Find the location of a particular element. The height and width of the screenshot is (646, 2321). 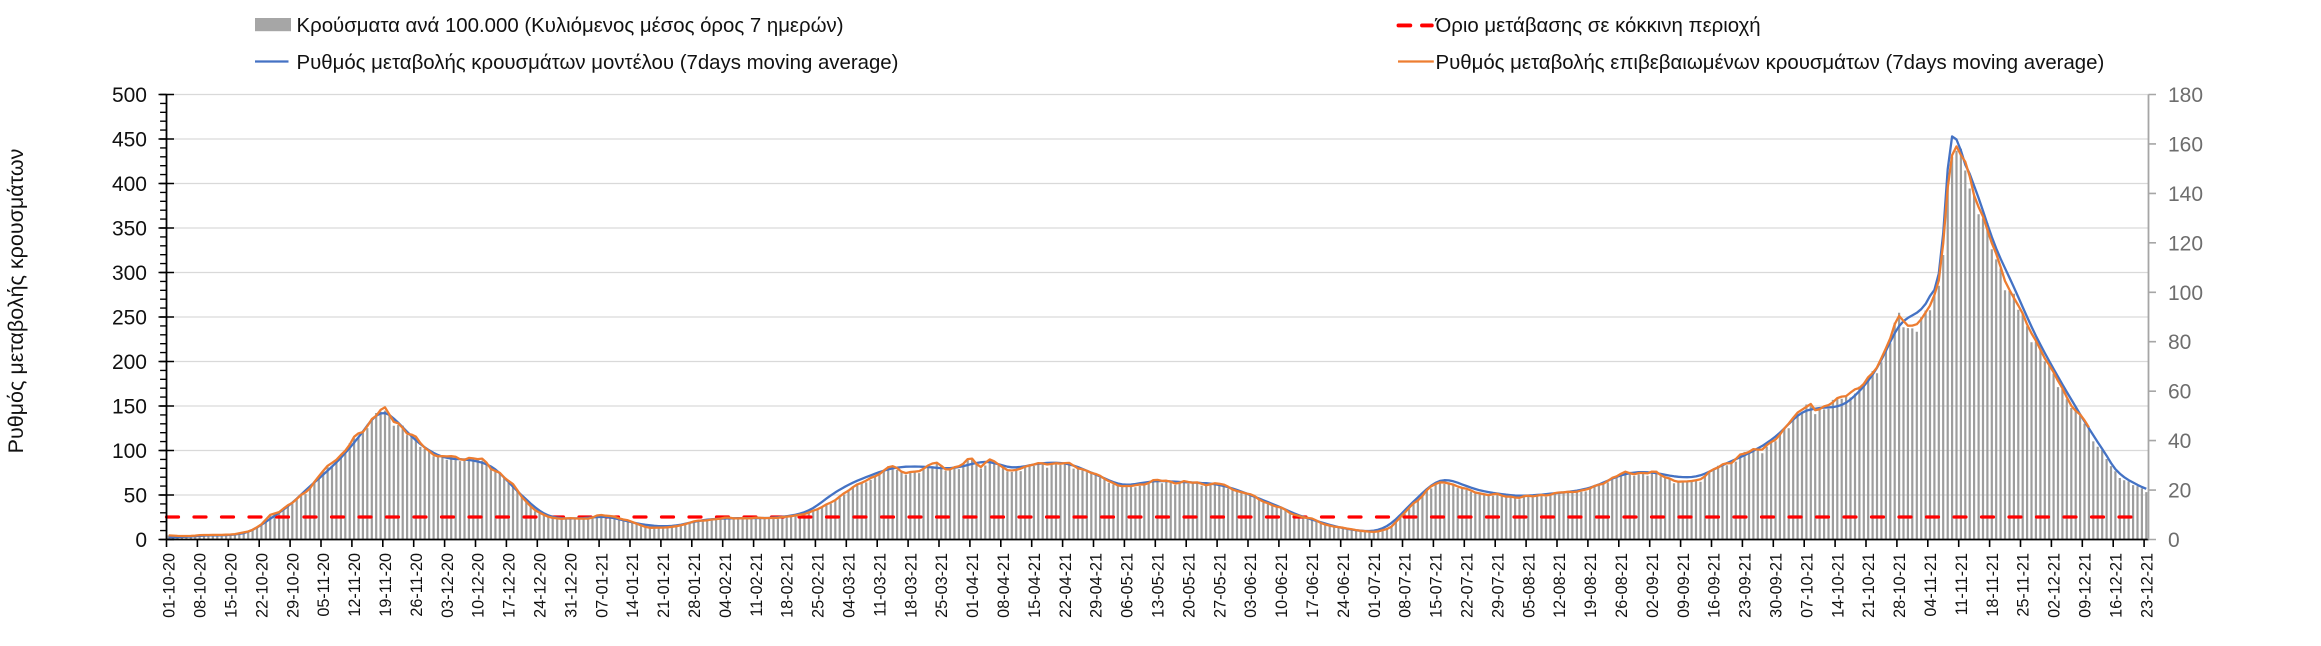

svg-text: 11-03-21 is located at coordinates (880, 585).